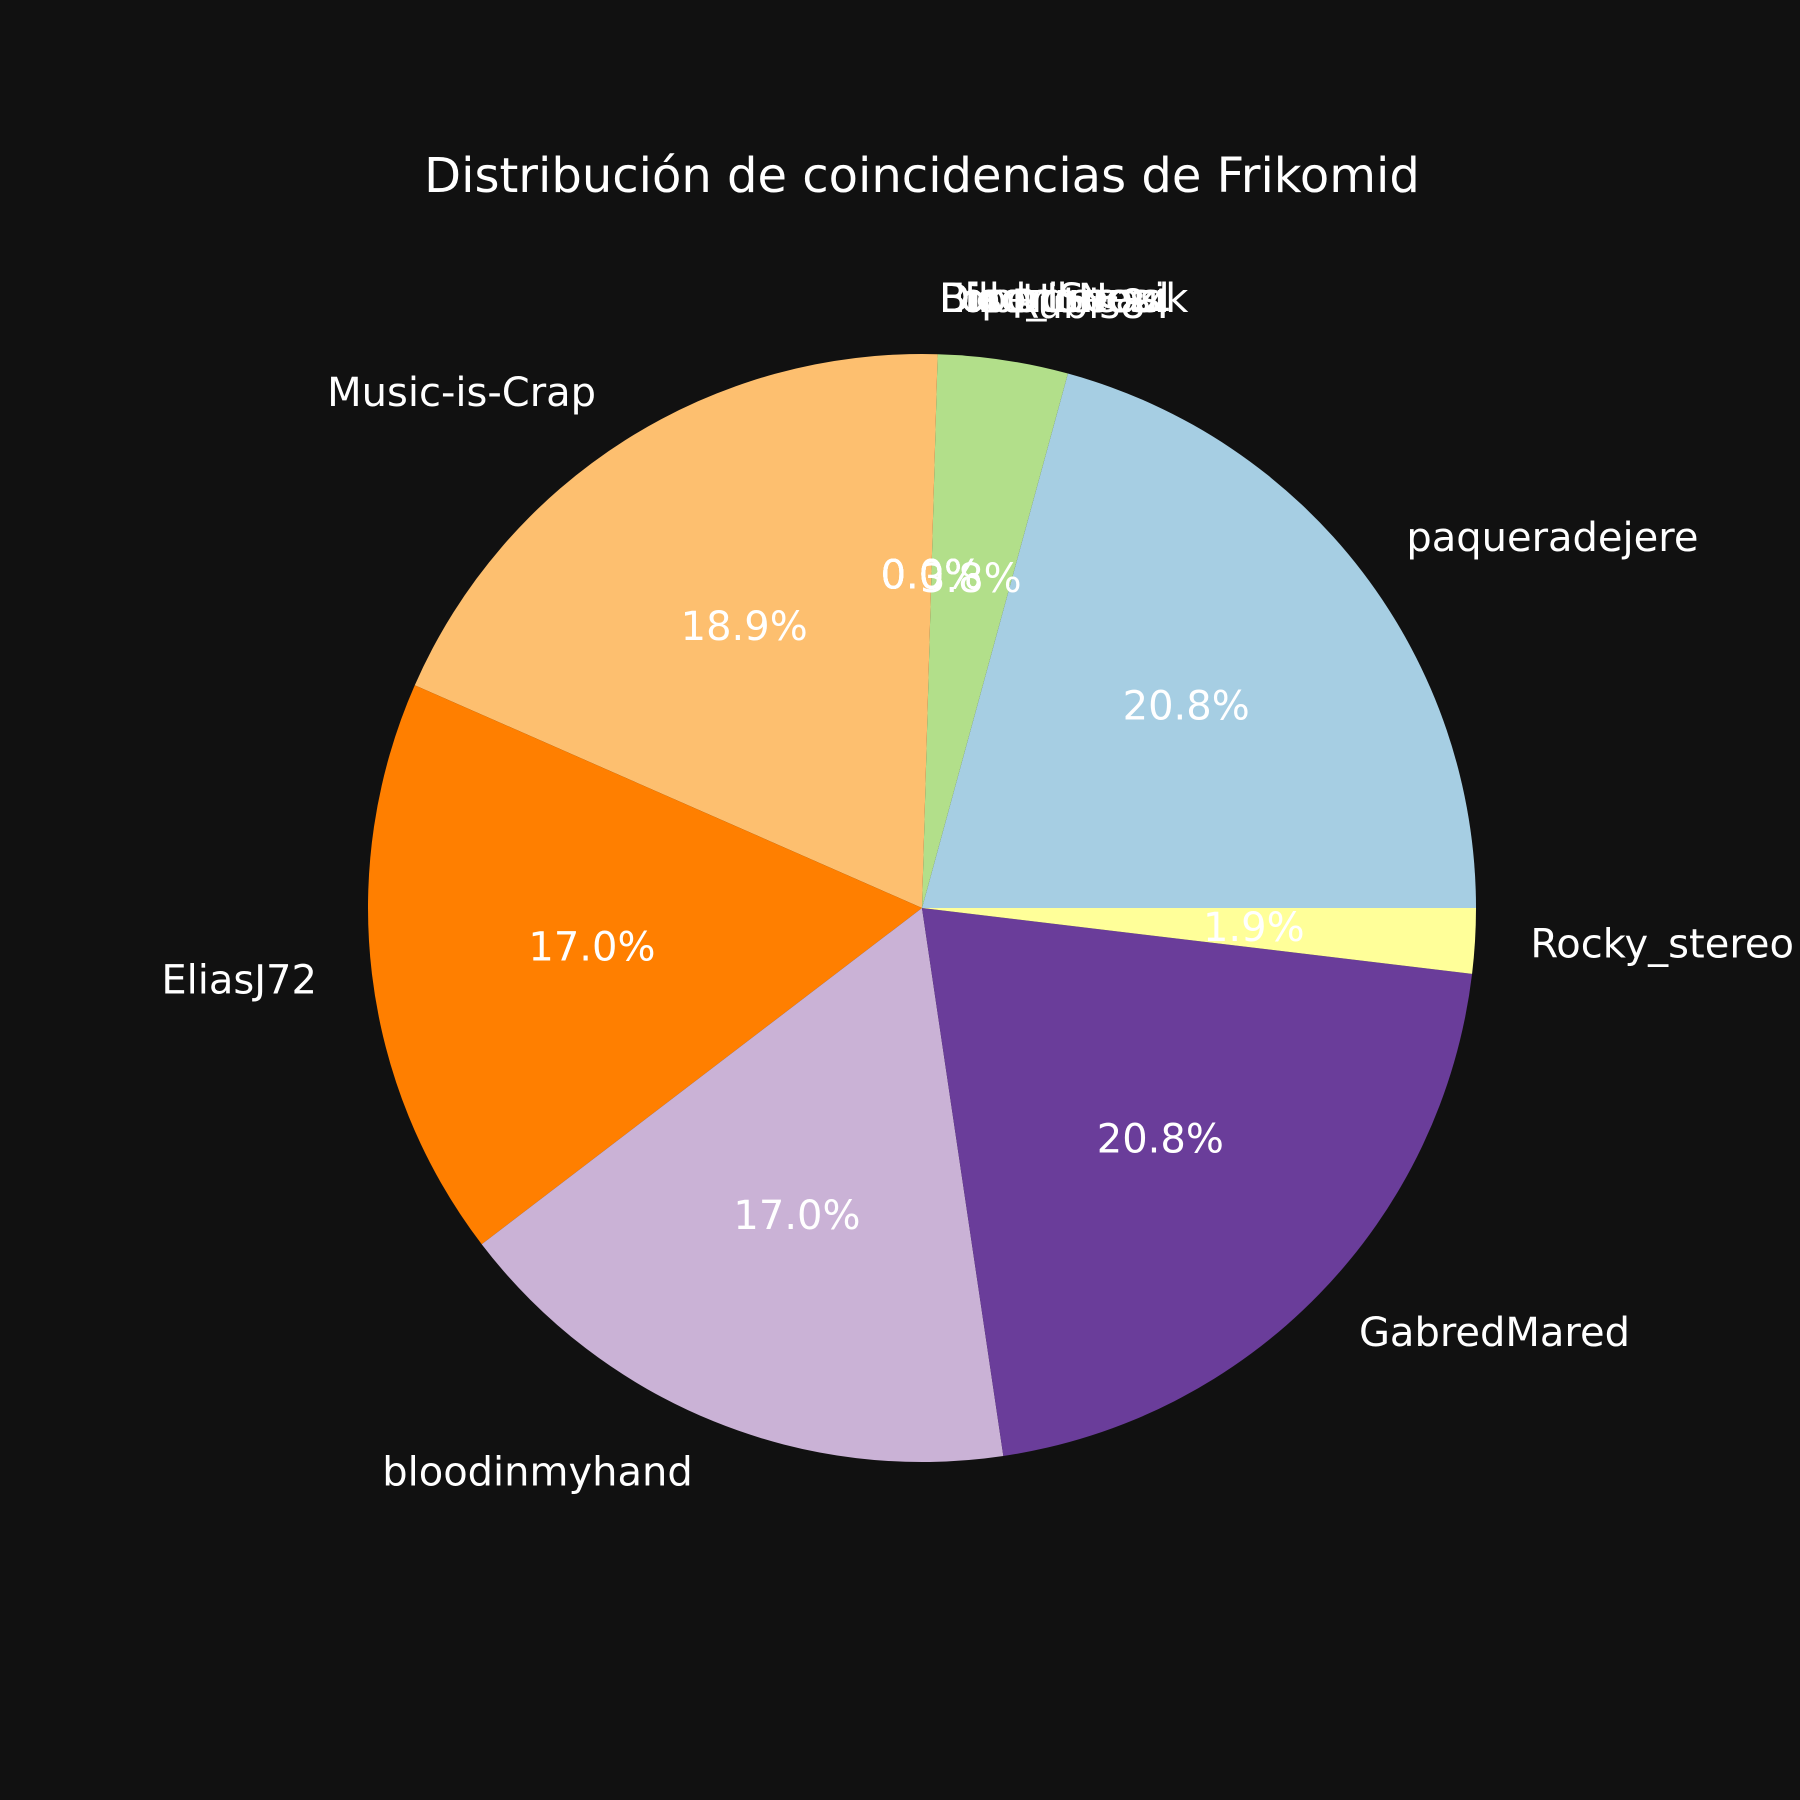 The image size is (1800, 1800). I want to click on pct-label-bloodinmyhand: 17.0%, so click(796, 1216).